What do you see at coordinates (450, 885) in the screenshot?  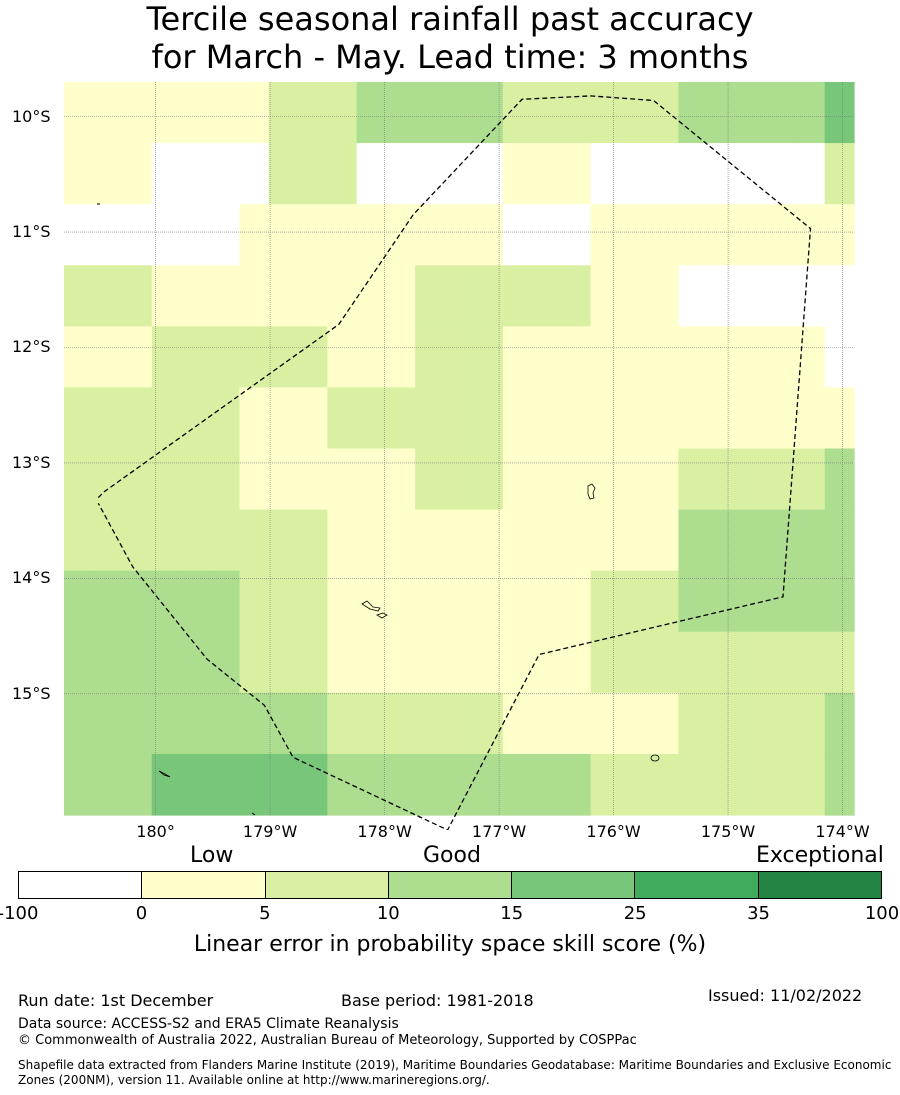 I see `colorbar` at bounding box center [450, 885].